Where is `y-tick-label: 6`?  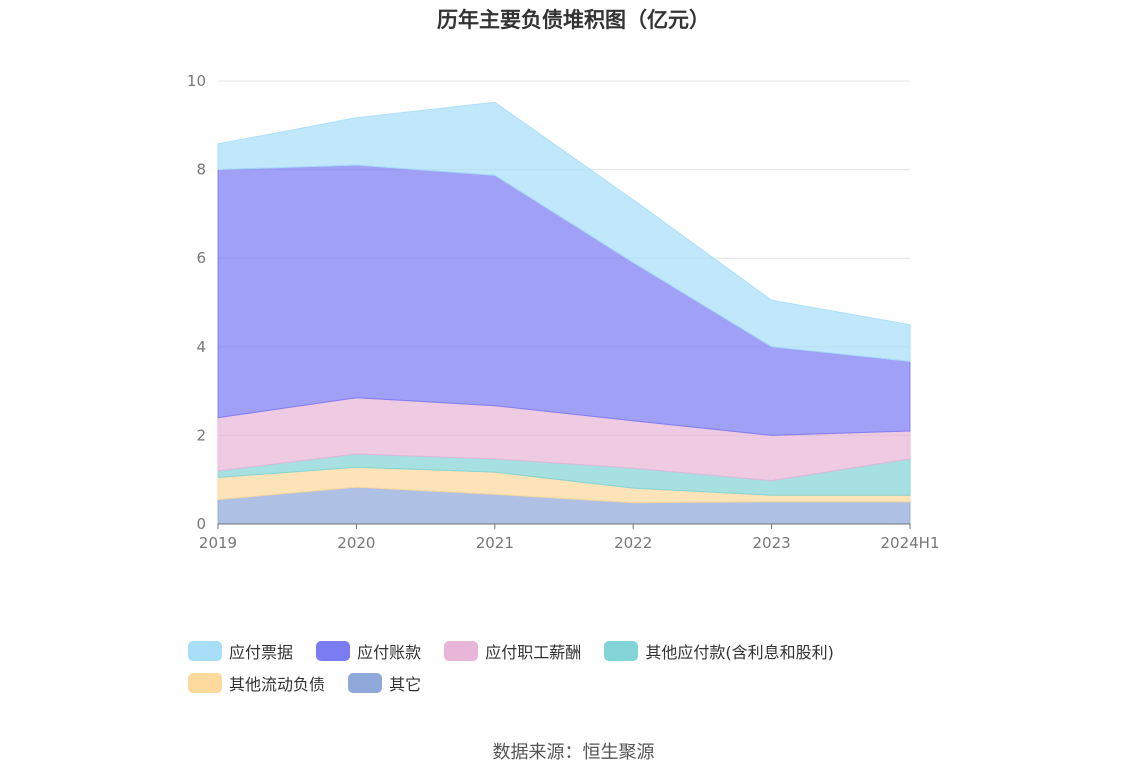 y-tick-label: 6 is located at coordinates (201, 258).